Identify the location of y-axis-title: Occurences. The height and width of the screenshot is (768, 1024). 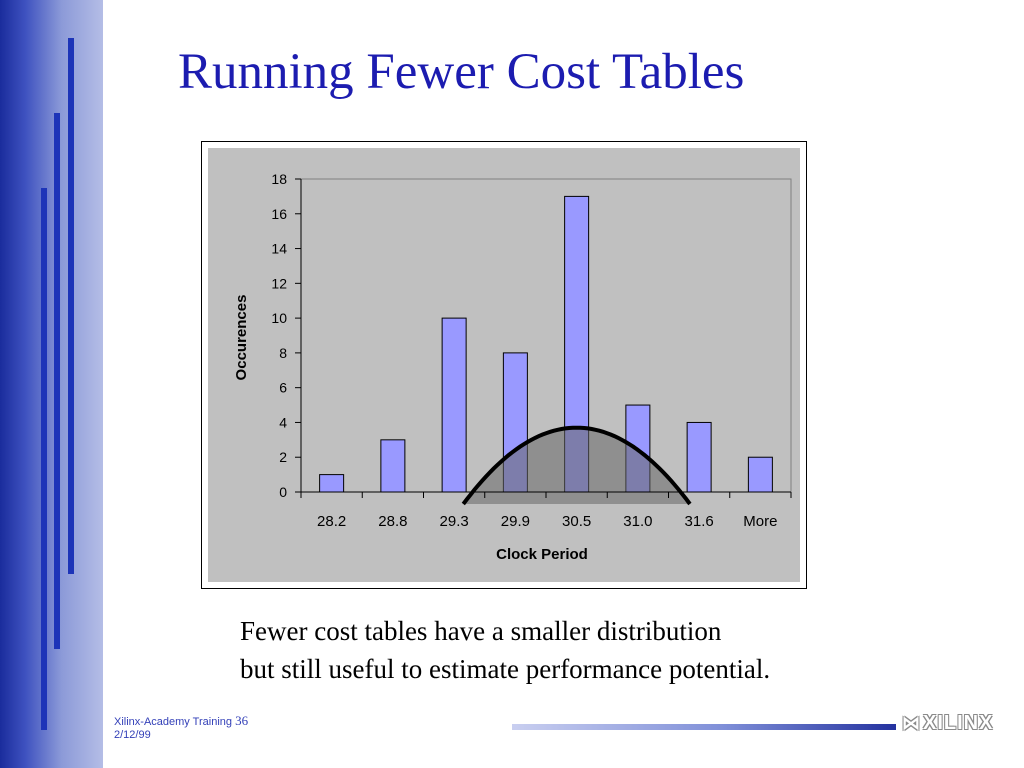
(241, 338).